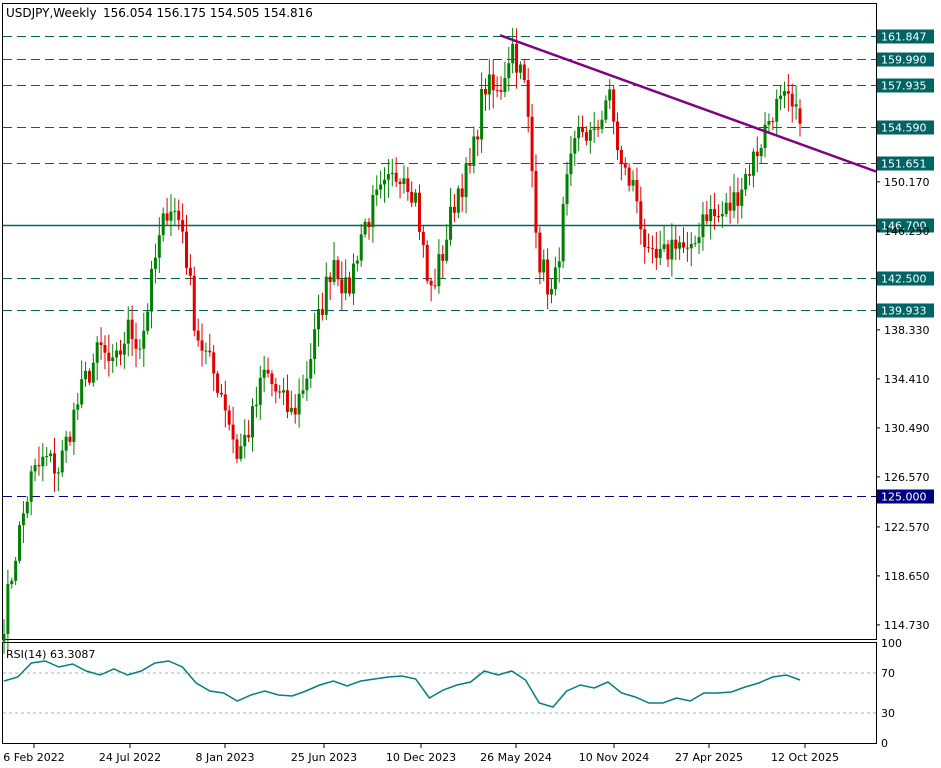 This screenshot has width=941, height=768. What do you see at coordinates (904, 279) in the screenshot?
I see `level-label: 142.500` at bounding box center [904, 279].